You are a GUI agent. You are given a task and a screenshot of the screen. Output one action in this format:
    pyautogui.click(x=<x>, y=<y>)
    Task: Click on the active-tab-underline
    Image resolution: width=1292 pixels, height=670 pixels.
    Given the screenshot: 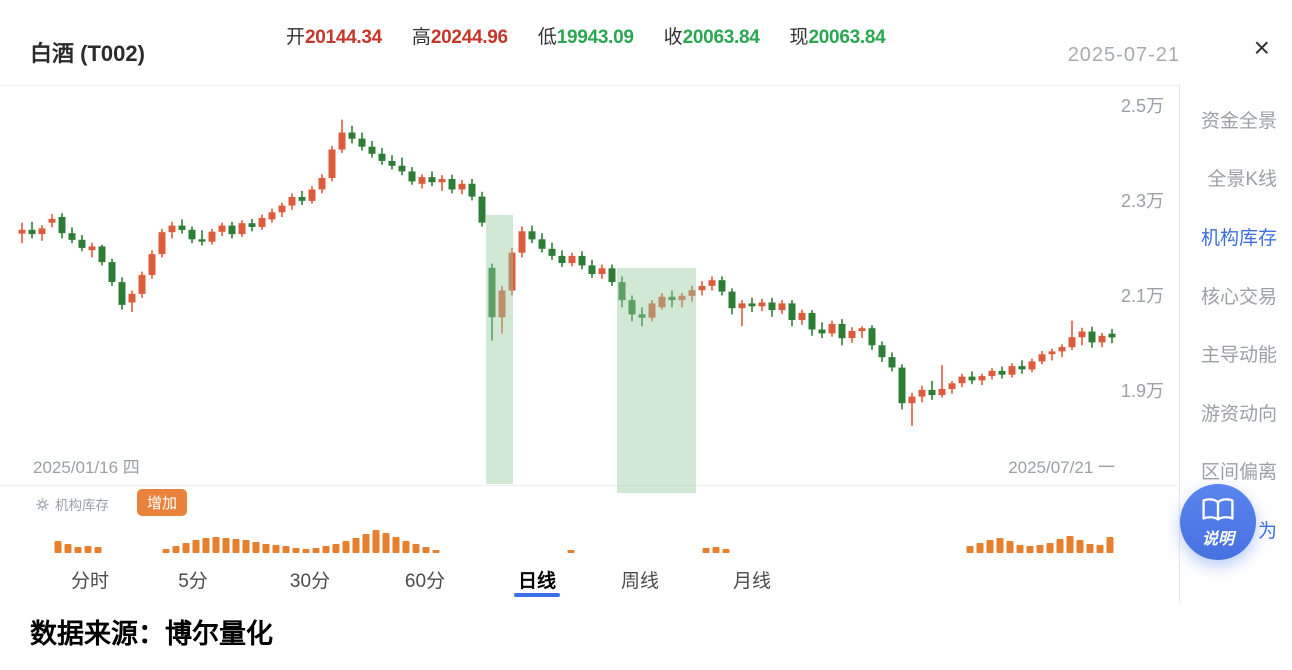 What is the action you would take?
    pyautogui.click(x=537, y=595)
    